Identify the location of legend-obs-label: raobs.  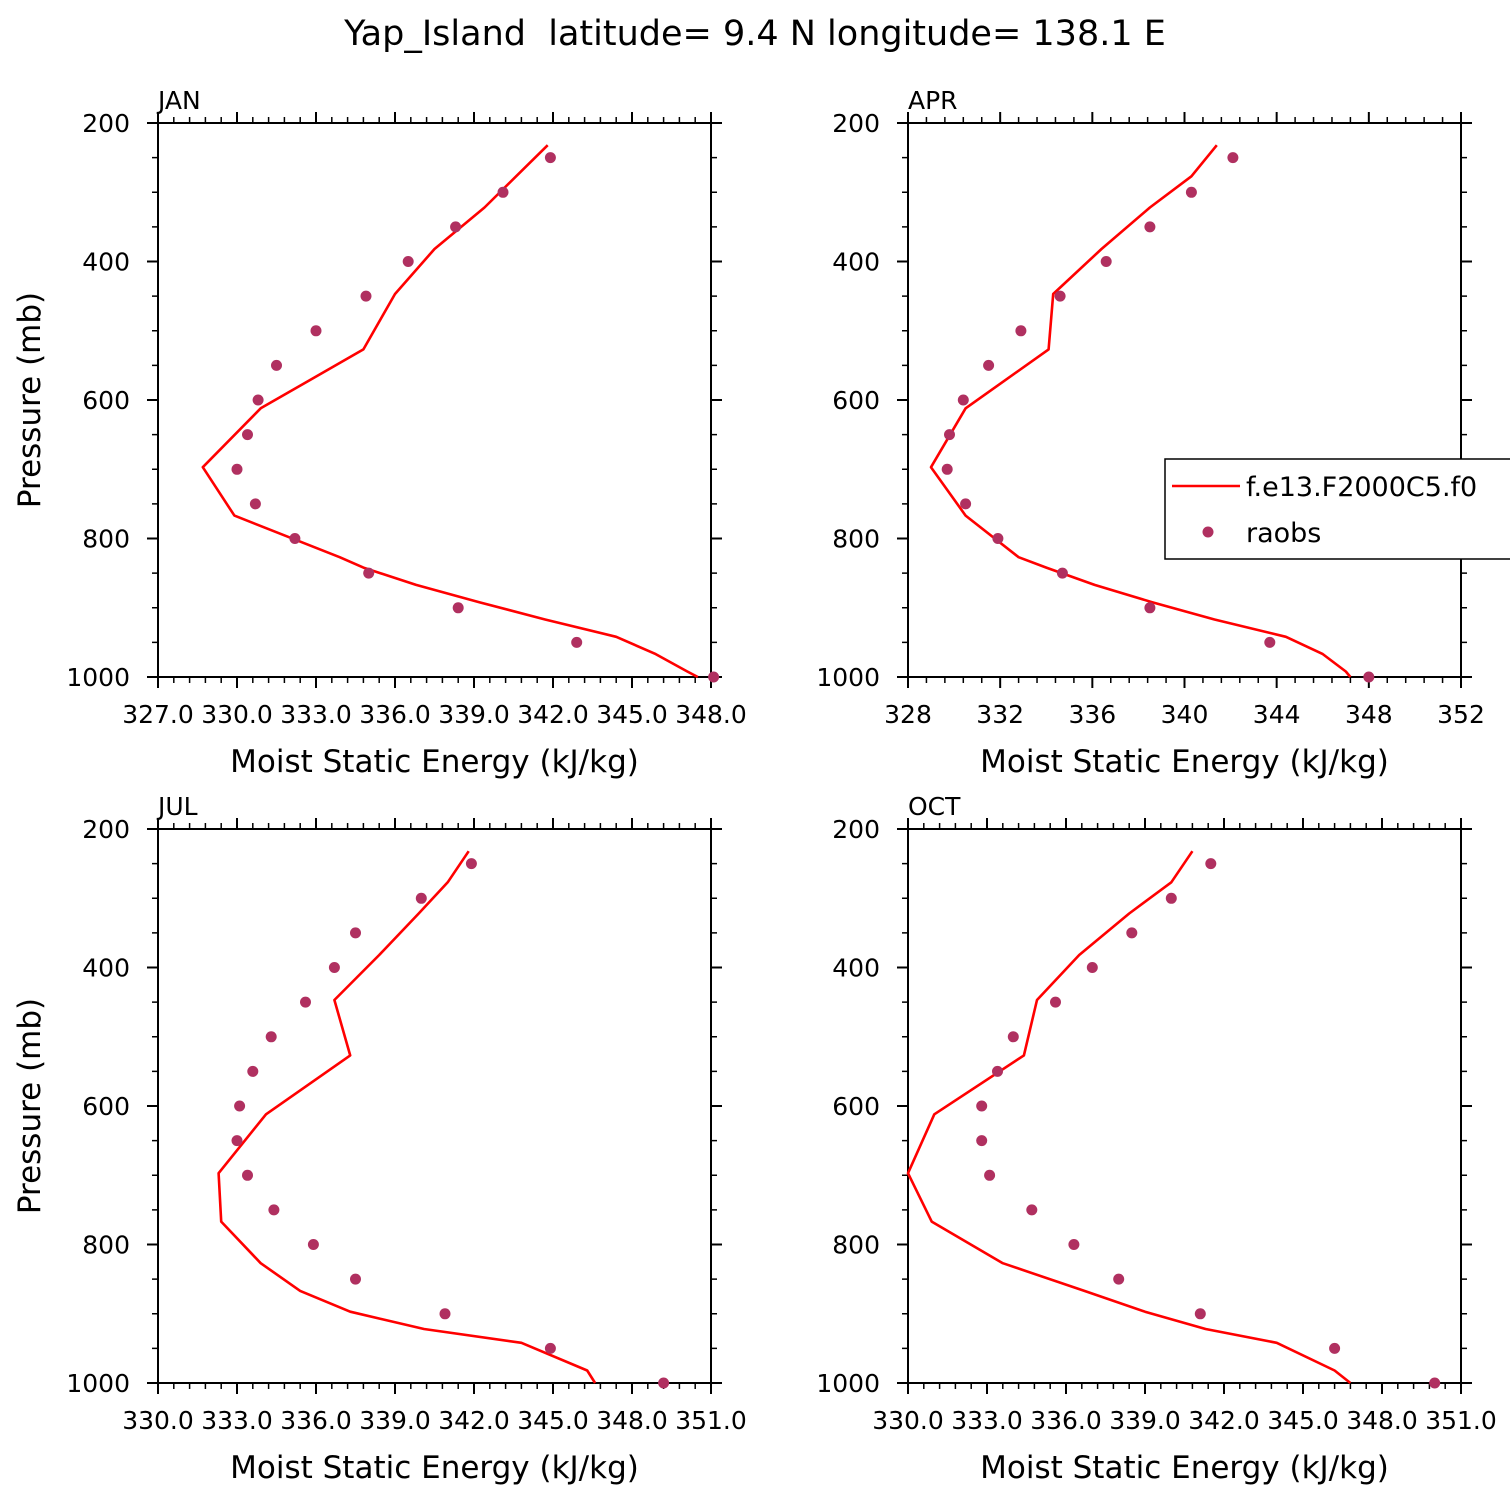
(1283, 533).